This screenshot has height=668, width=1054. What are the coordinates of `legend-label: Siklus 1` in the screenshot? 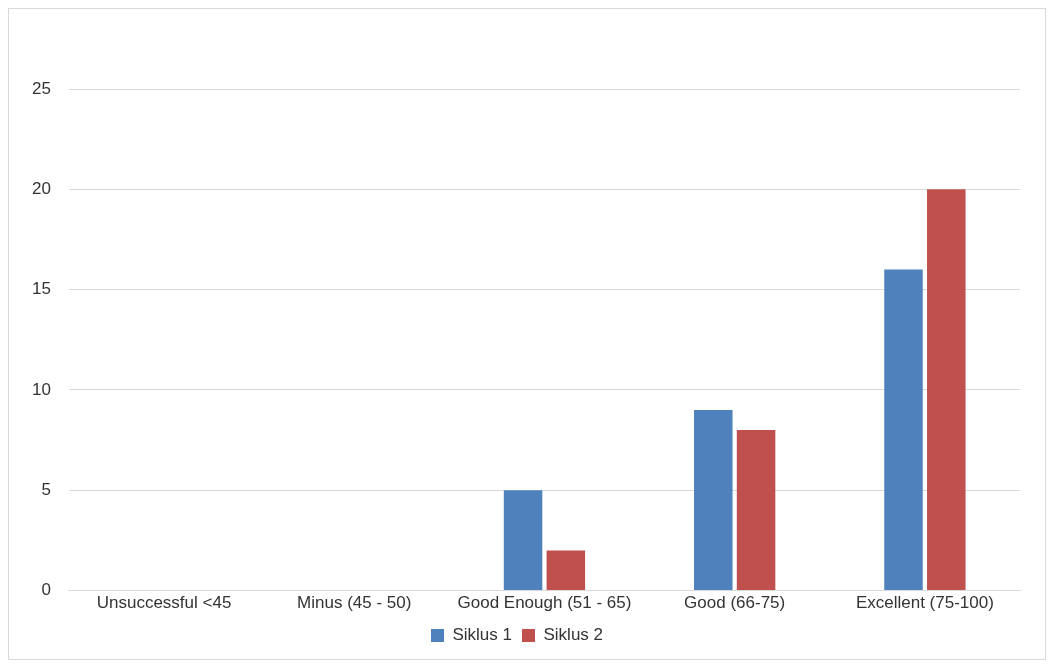 It's located at (482, 635).